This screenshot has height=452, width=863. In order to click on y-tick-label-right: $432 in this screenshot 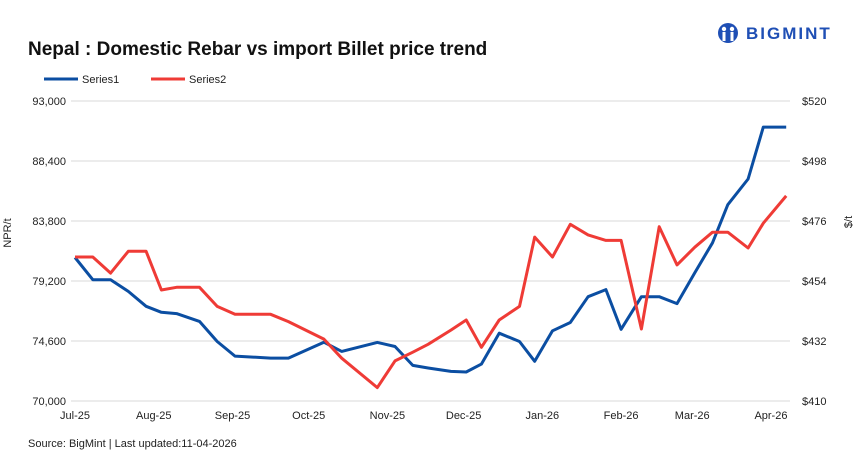, I will do `click(814, 342)`.